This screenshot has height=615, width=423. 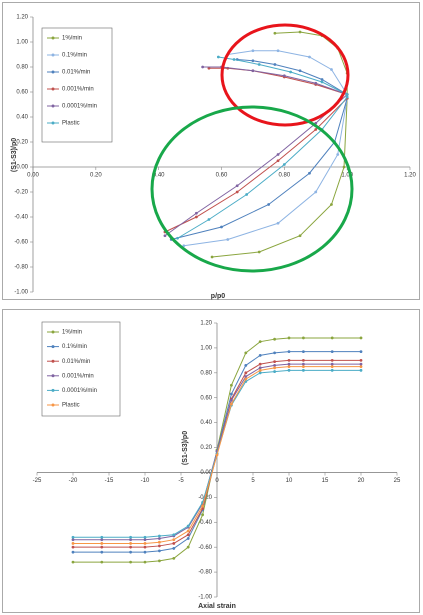 What do you see at coordinates (397, 481) in the screenshot?
I see `x-tick-label: 25` at bounding box center [397, 481].